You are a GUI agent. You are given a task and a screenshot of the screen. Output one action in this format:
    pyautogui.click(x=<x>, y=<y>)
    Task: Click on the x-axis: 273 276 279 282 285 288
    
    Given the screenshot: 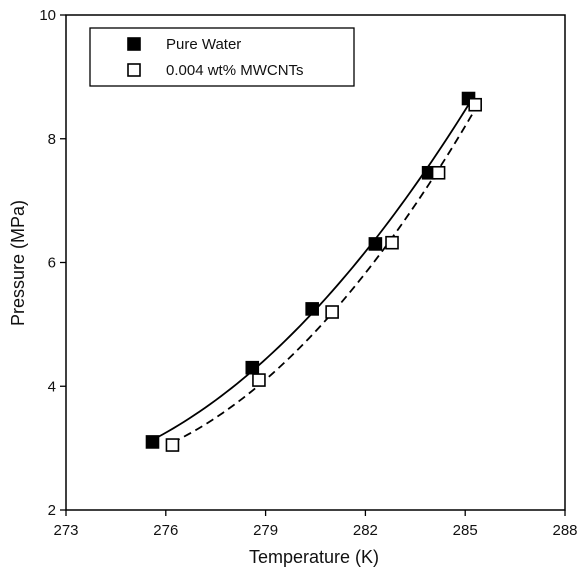 What is the action you would take?
    pyautogui.click(x=315, y=524)
    